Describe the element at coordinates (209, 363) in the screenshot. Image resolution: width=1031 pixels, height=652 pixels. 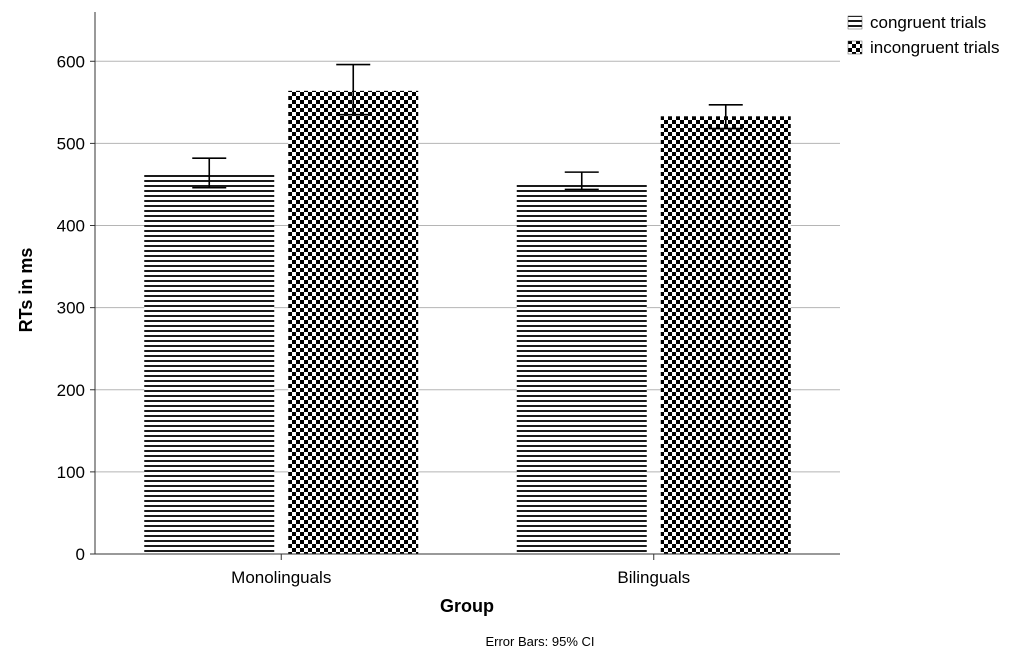
I see `bar-congruent-monolinguals` at that location.